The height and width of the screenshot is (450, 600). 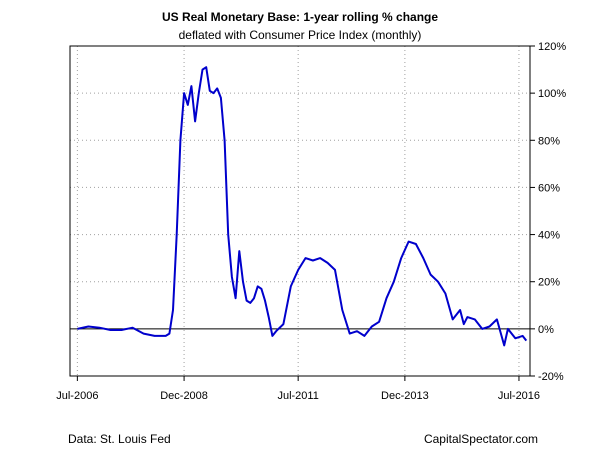 What do you see at coordinates (480, 439) in the screenshot?
I see `site-credit: CapitalSpectator.com` at bounding box center [480, 439].